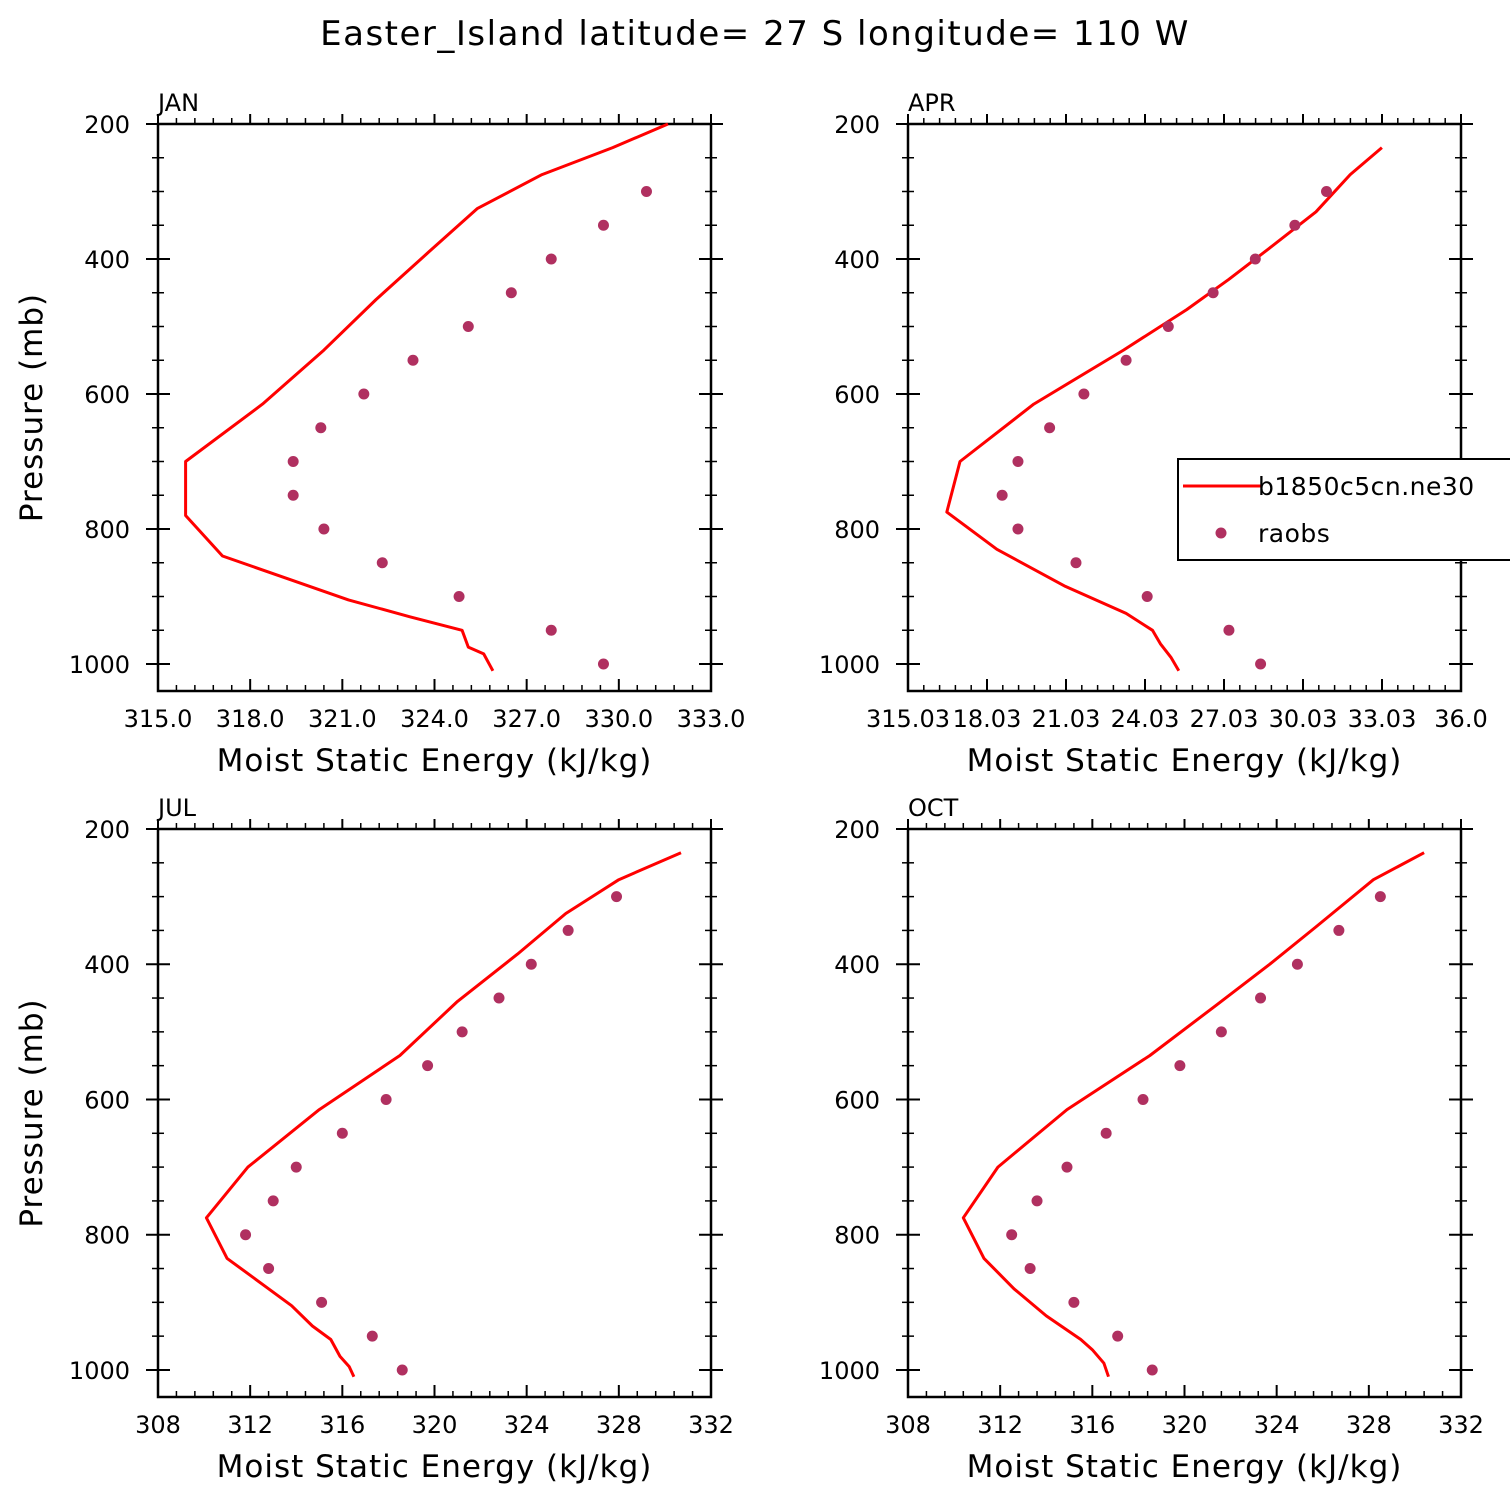 The width and height of the screenshot is (1510, 1510). Describe the element at coordinates (987, 719) in the screenshot. I see `x-tick-label: 18.03` at that location.